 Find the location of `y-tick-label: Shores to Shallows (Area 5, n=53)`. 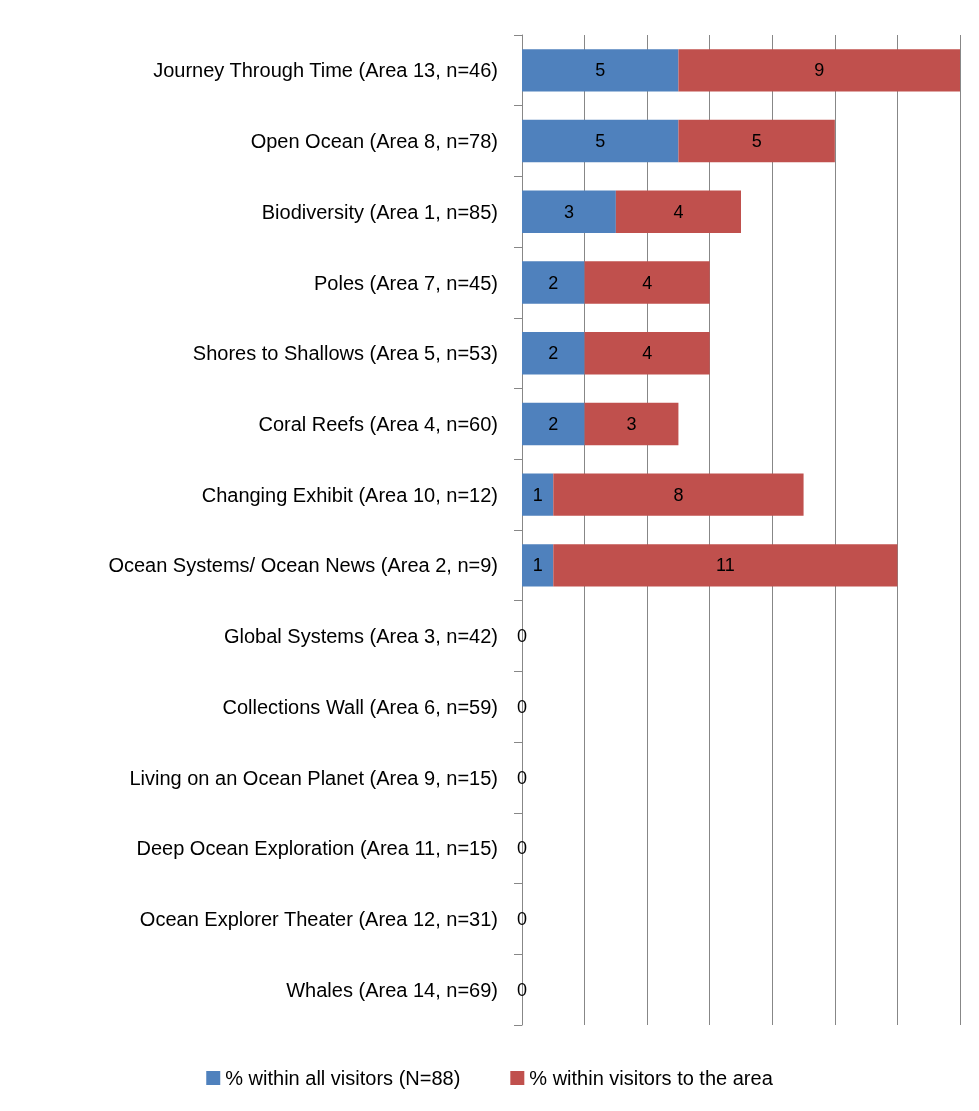

y-tick-label: Shores to Shallows (Area 5, n=53) is located at coordinates (345, 353).